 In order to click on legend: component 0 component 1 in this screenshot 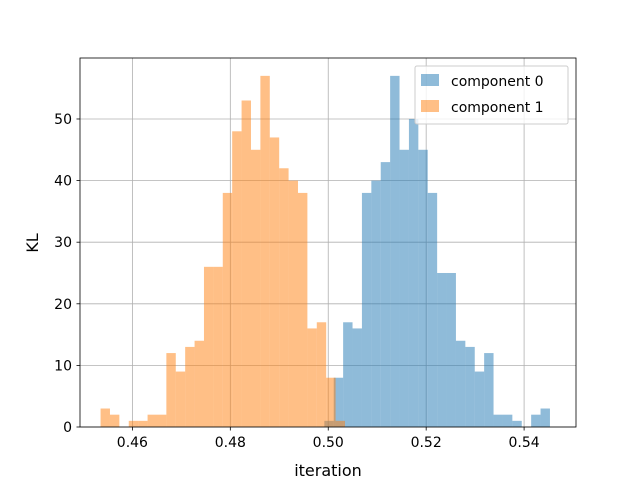, I will do `click(491, 95)`.